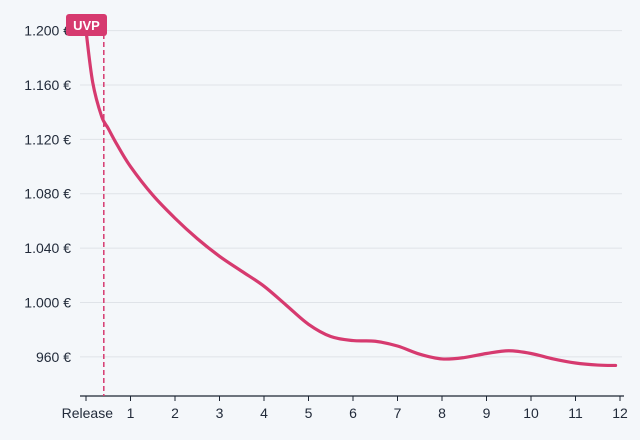  Describe the element at coordinates (309, 413) in the screenshot. I see `x-tick-label: 5` at that location.